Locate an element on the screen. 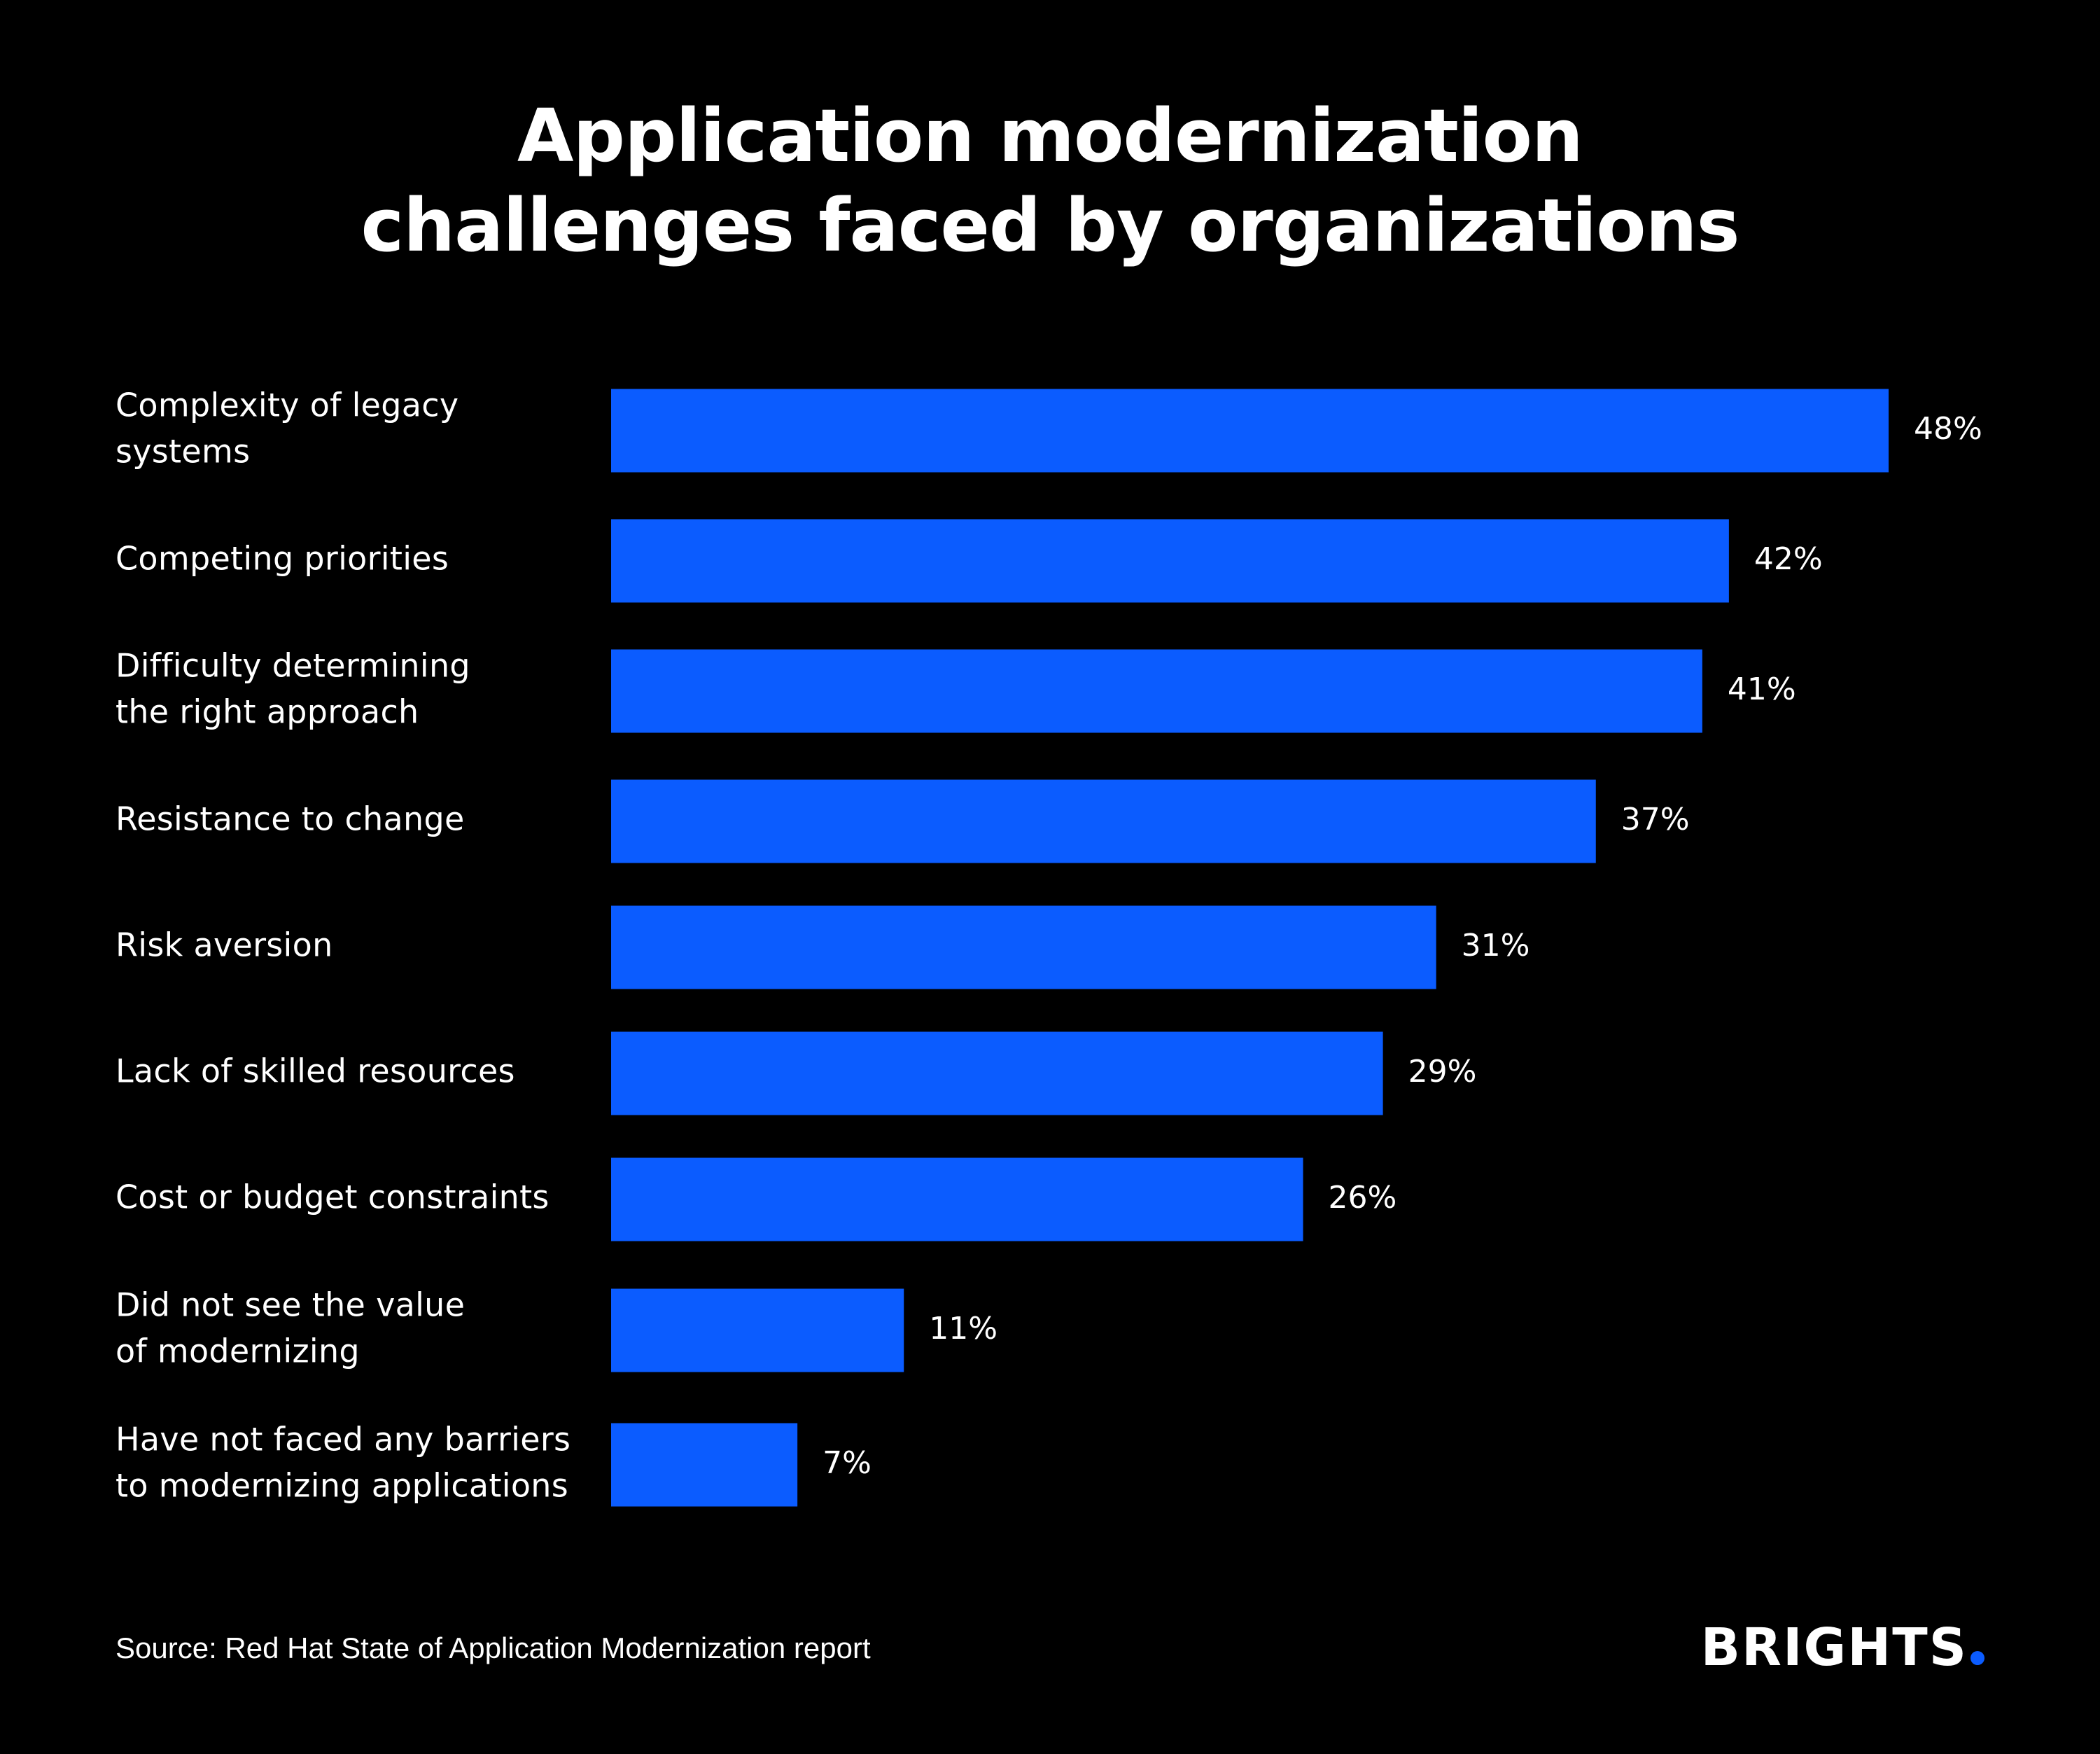  category-label-2-line-1: Competing priorities is located at coordinates (282, 559).